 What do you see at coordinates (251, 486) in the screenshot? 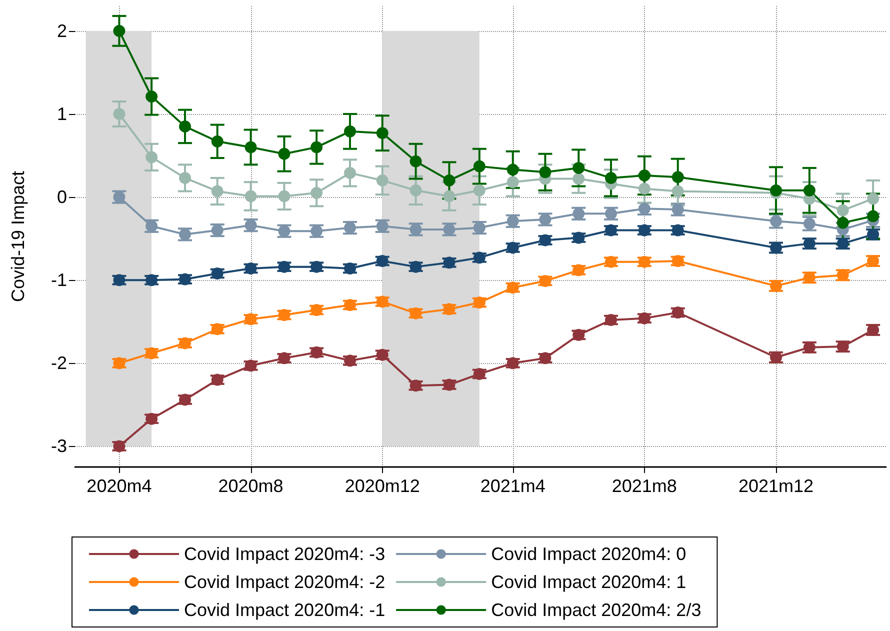
I see `x-tick-label: 2020m8` at bounding box center [251, 486].